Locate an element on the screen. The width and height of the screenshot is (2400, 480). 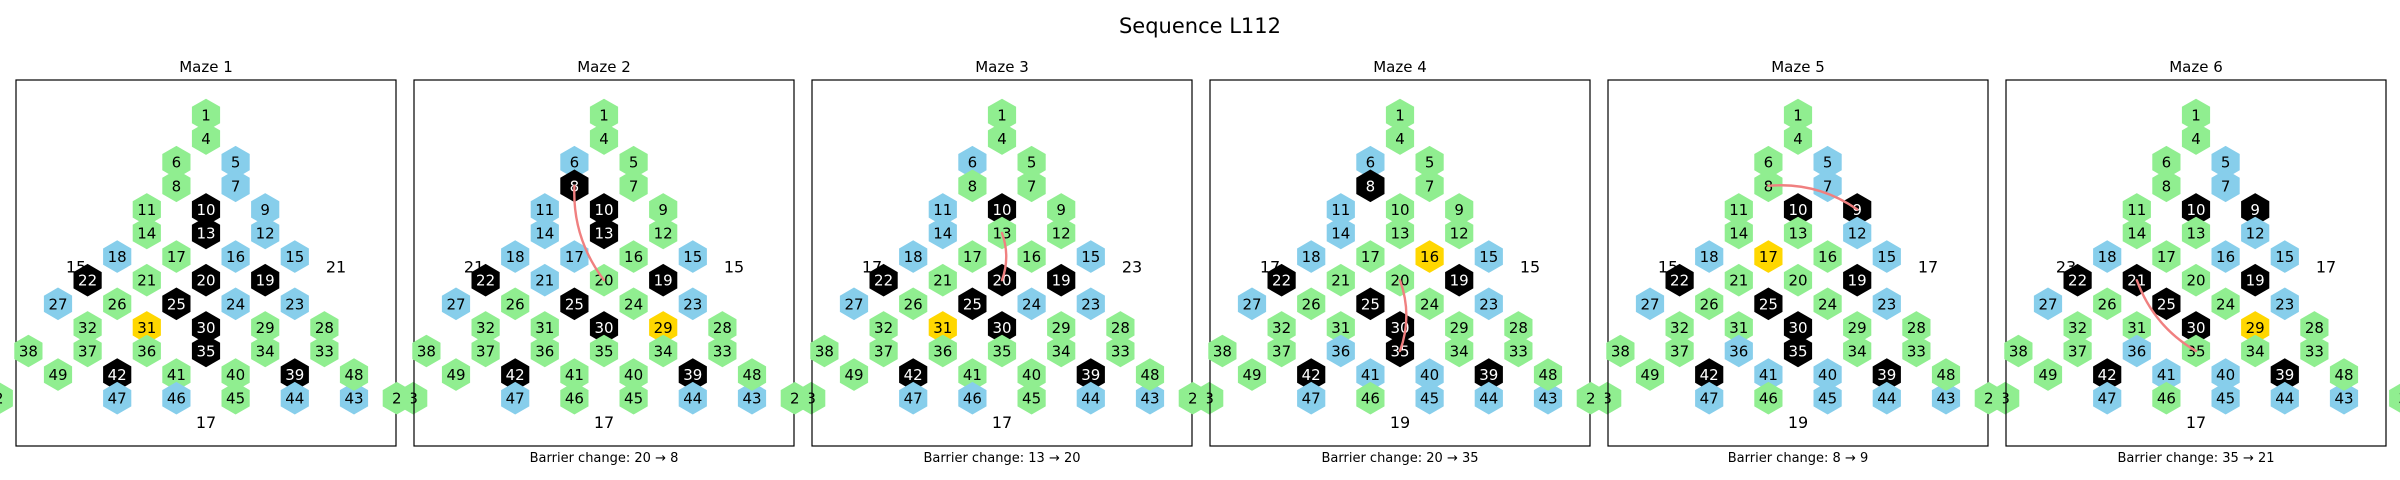
cell-number: 21 is located at coordinates (544, 281).